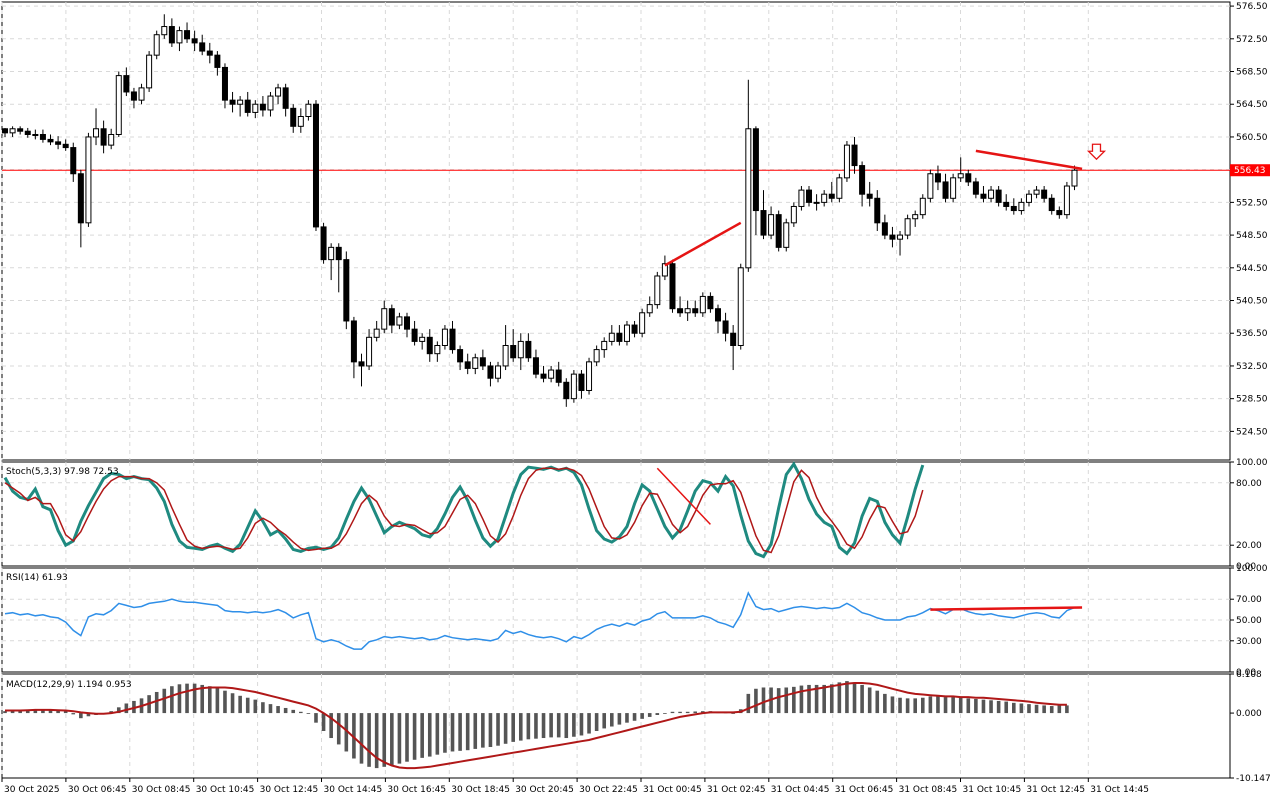 This screenshot has width=1280, height=804. Describe the element at coordinates (703, 244) in the screenshot. I see `price-trendline` at that location.